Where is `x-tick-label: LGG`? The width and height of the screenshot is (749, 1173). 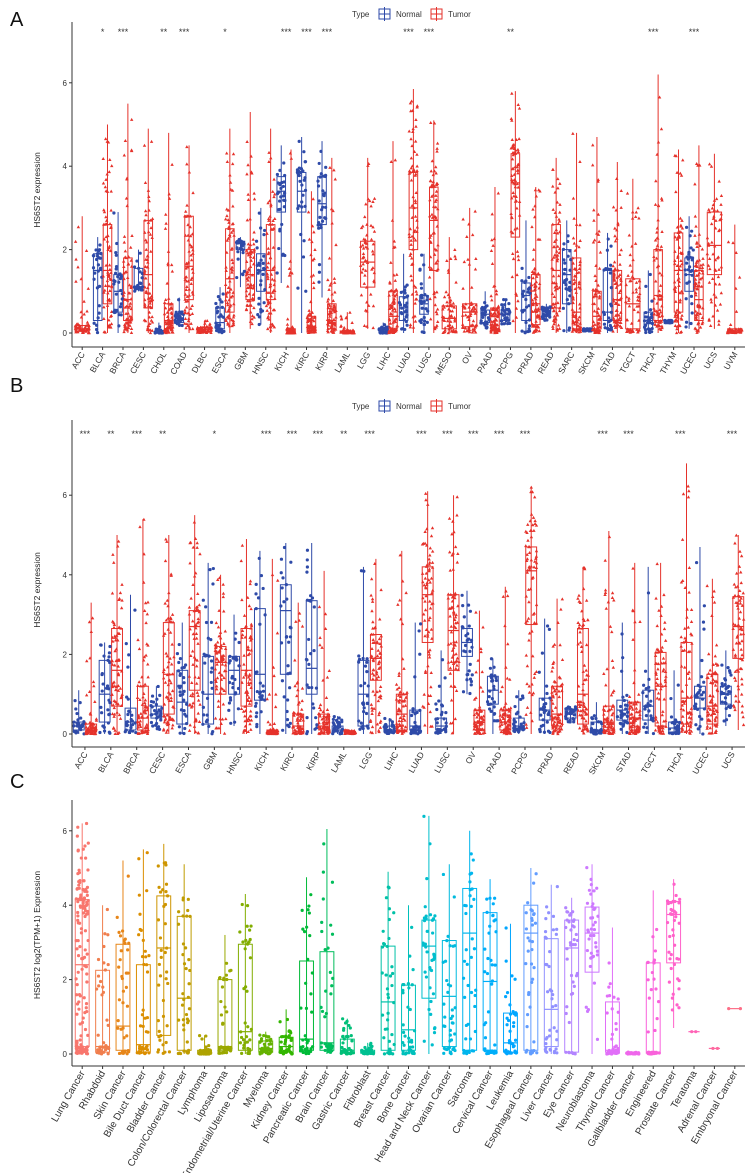
x-tick-label: LGG is located at coordinates (366, 760).